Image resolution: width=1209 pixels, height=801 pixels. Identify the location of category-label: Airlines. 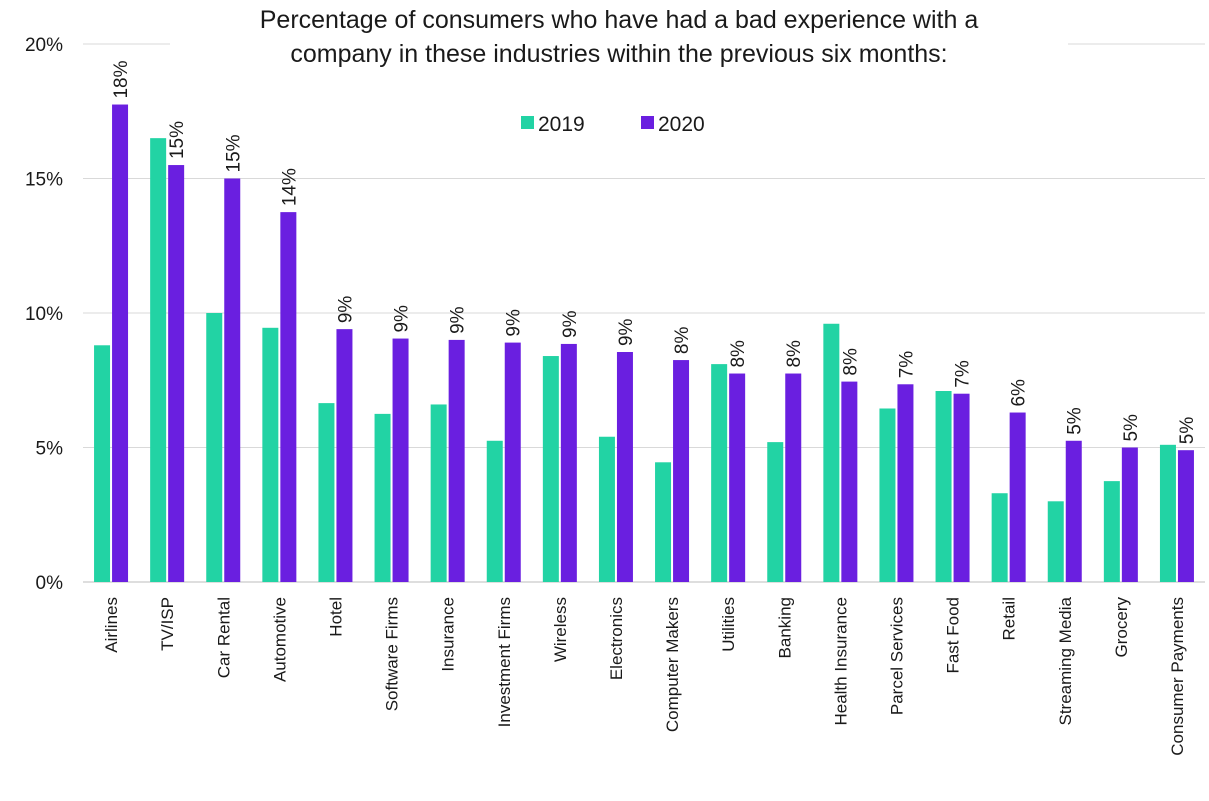
(111, 625).